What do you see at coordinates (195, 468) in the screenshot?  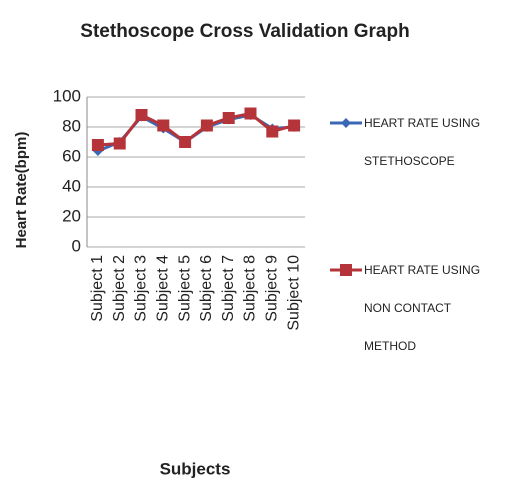 I see `x-axis-label: Subjects` at bounding box center [195, 468].